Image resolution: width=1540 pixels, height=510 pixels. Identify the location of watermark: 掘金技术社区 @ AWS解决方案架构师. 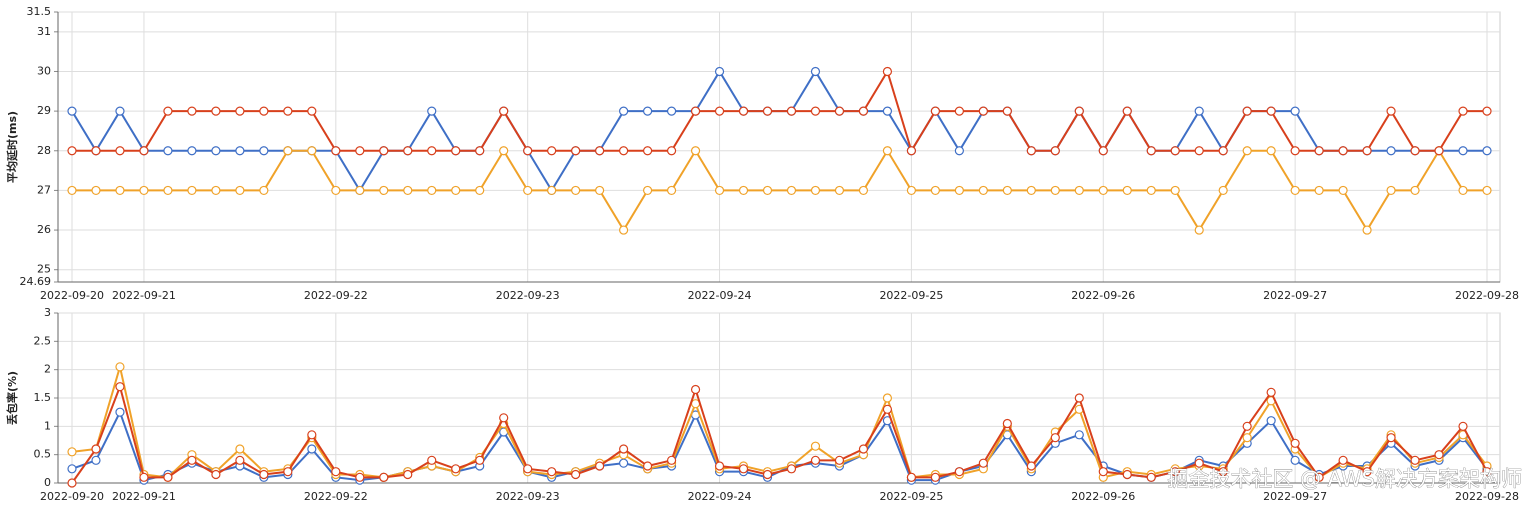
(1344, 479).